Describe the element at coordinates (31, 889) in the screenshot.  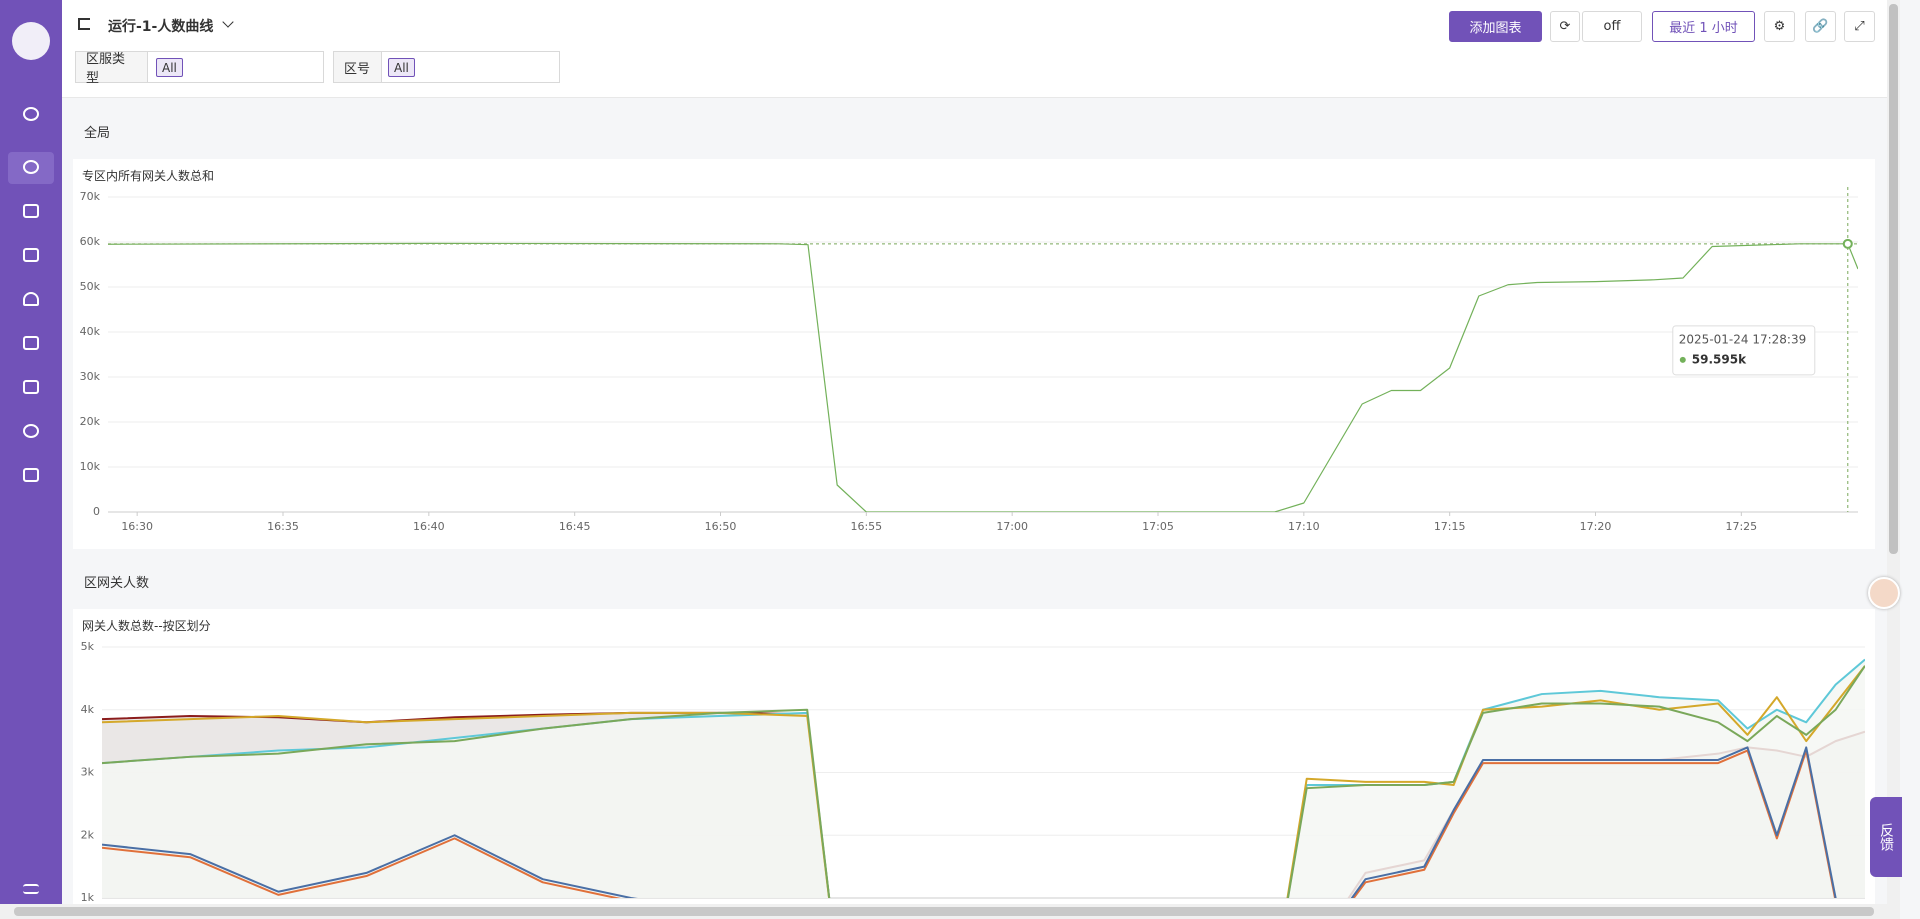
I see `nav-menu` at that location.